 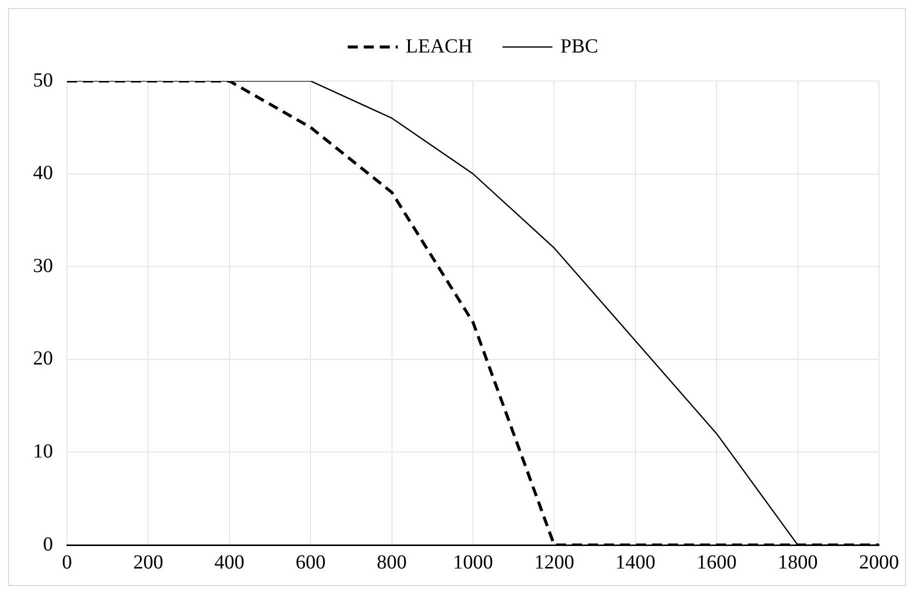 What do you see at coordinates (879, 562) in the screenshot?
I see `x-tick-label: 2000` at bounding box center [879, 562].